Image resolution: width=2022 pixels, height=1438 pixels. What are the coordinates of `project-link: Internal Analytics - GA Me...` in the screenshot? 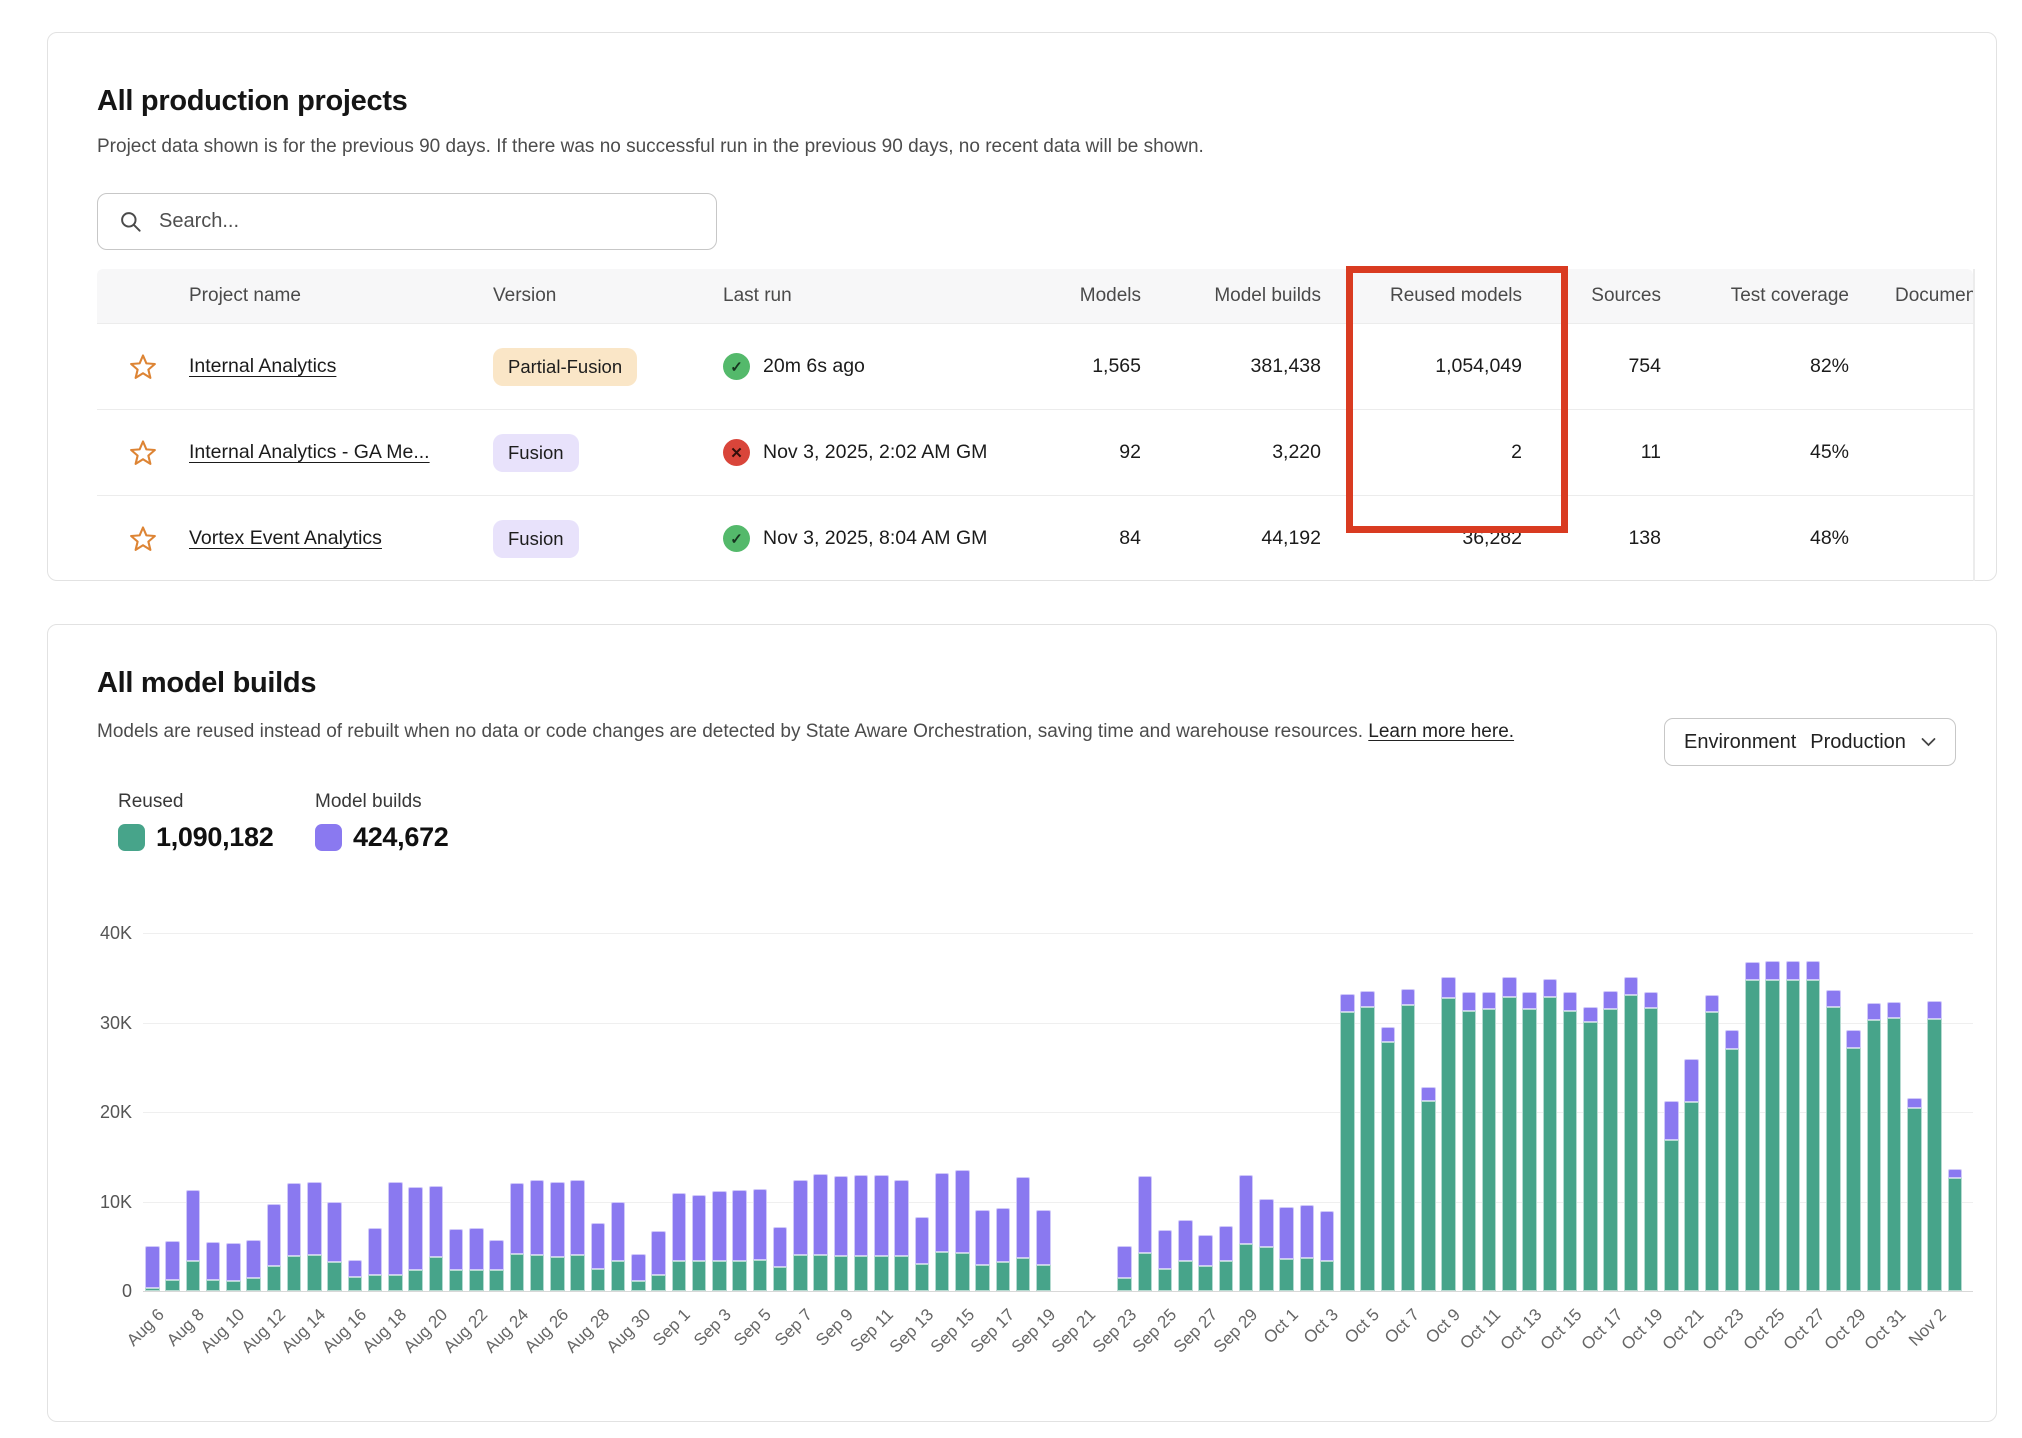 It's located at (309, 452).